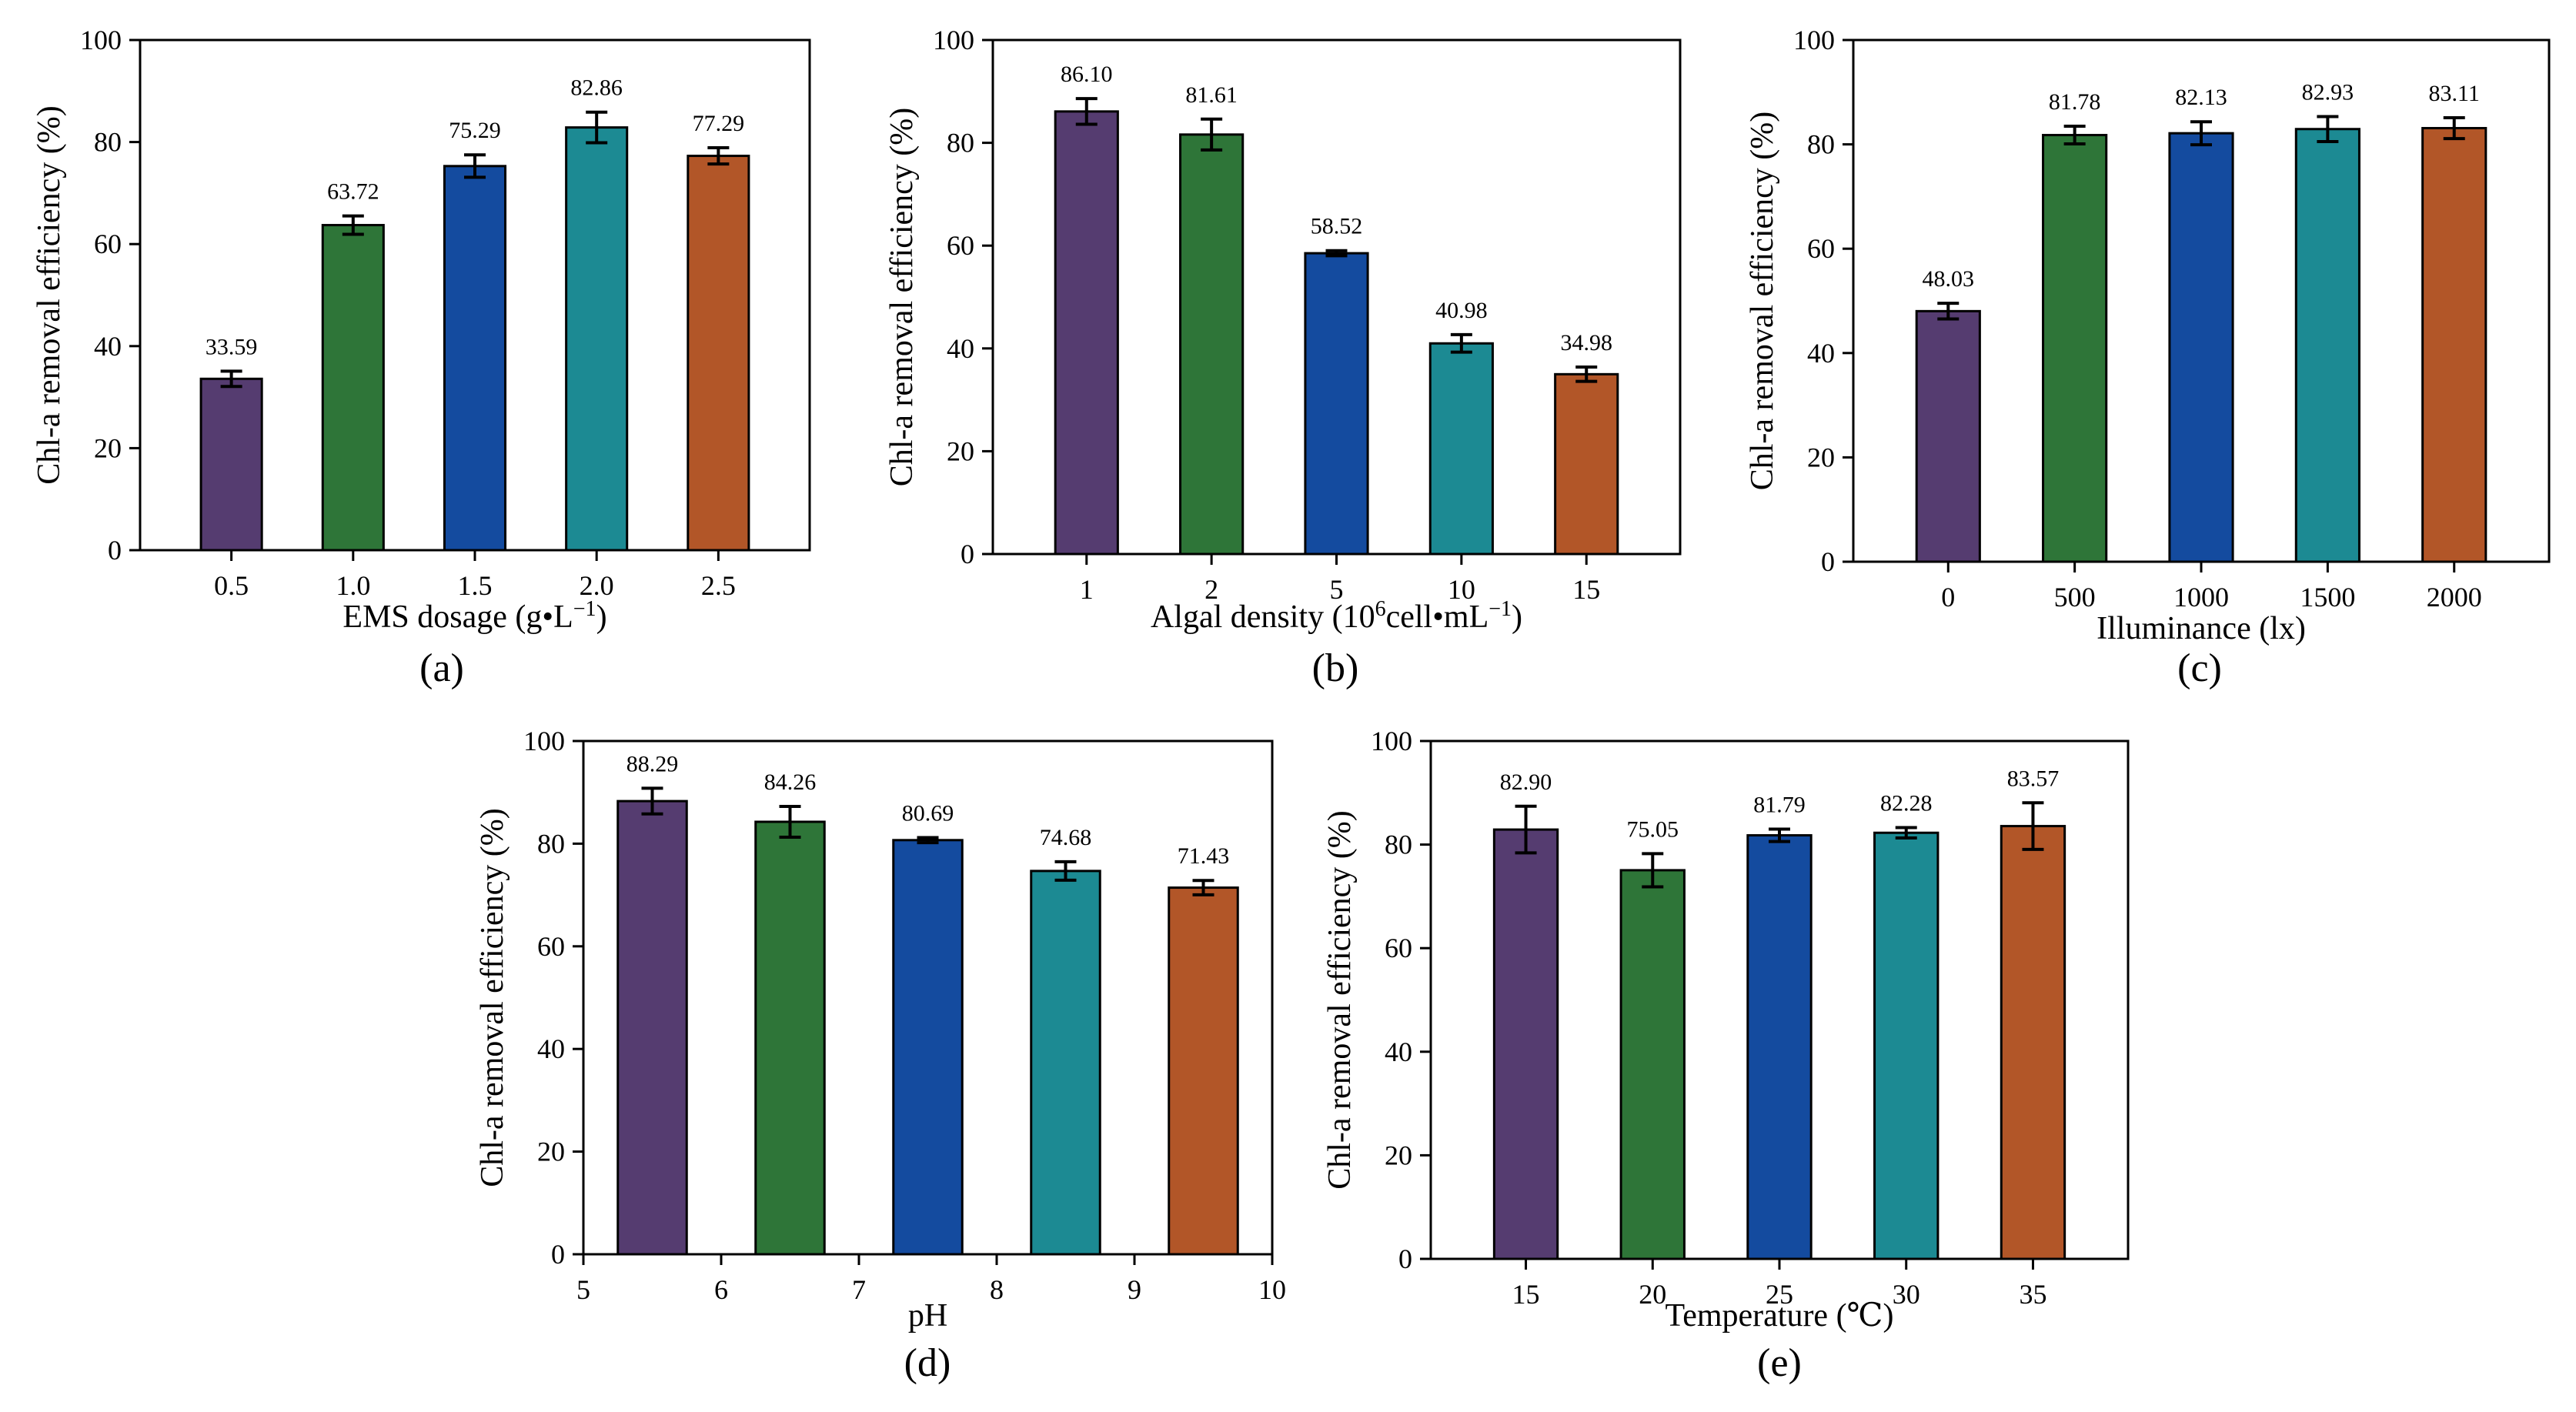 This screenshot has width=2576, height=1412. Describe the element at coordinates (2454, 93) in the screenshot. I see `data-label: 83.11` at that location.